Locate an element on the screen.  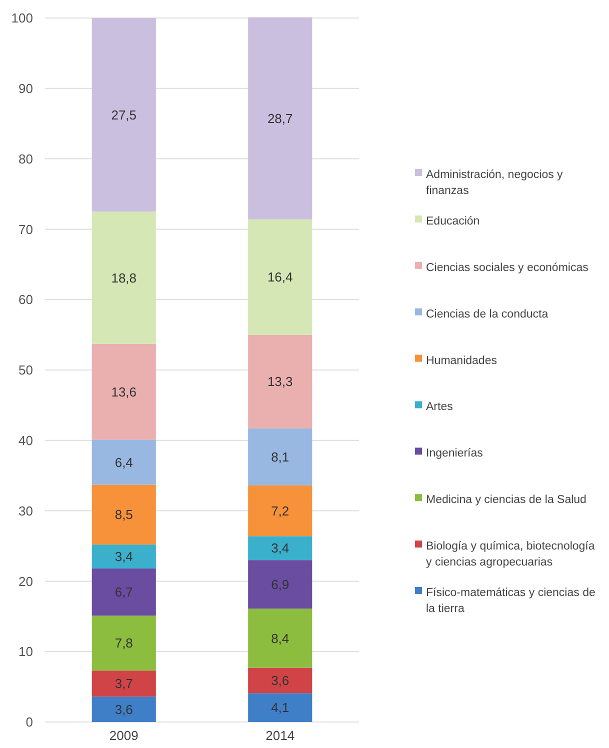
legend-label: Educación is located at coordinates (453, 221).